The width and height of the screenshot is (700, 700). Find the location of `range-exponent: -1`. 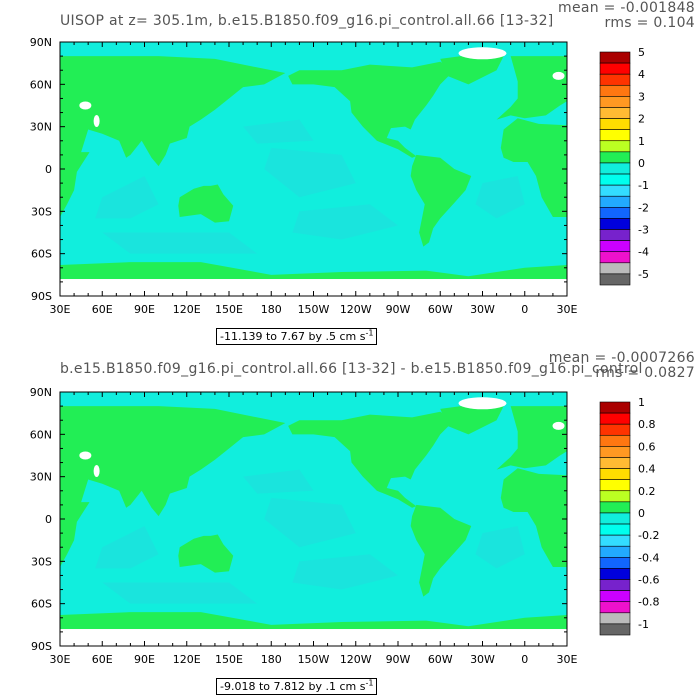

range-exponent: -1 is located at coordinates (369, 683).